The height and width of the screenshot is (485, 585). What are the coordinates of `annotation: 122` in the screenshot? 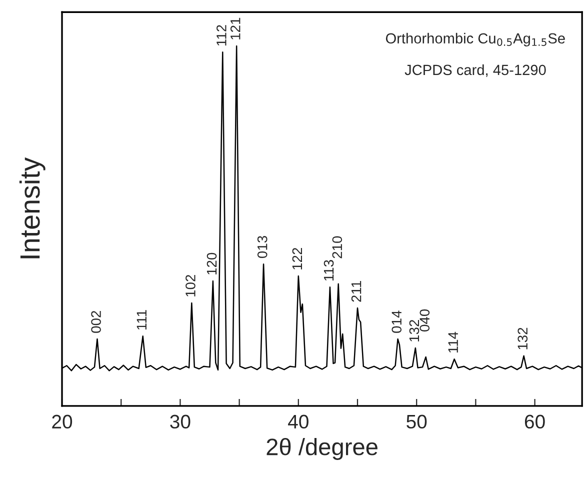 It's located at (297, 259).